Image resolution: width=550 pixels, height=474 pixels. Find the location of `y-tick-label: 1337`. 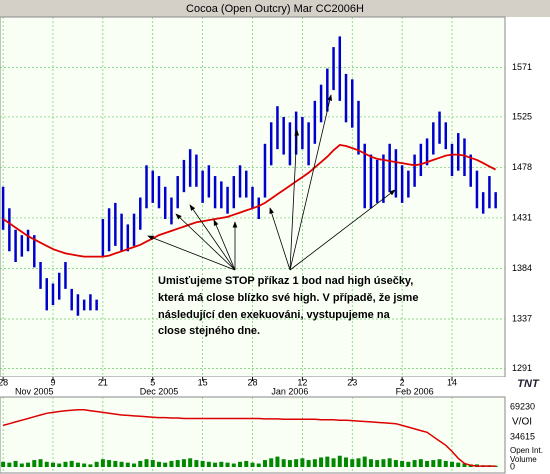

y-tick-label: 1337 is located at coordinates (522, 318).